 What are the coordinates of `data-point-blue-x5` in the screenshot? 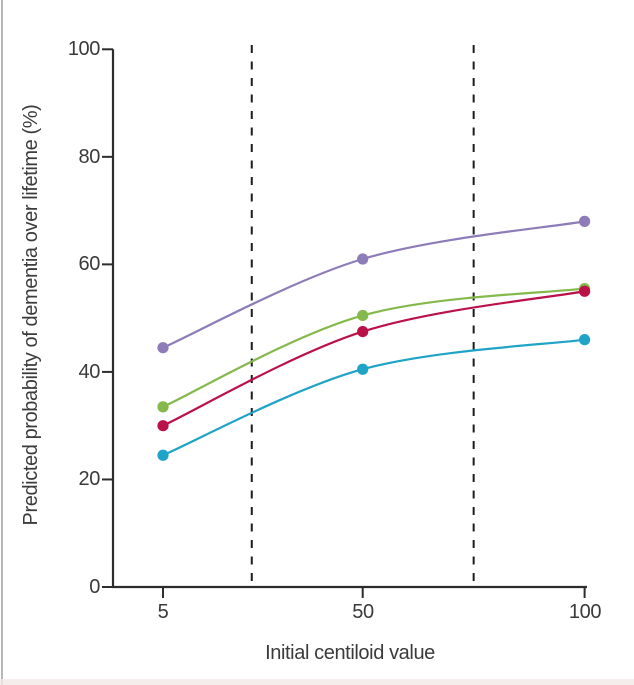 It's located at (163, 455).